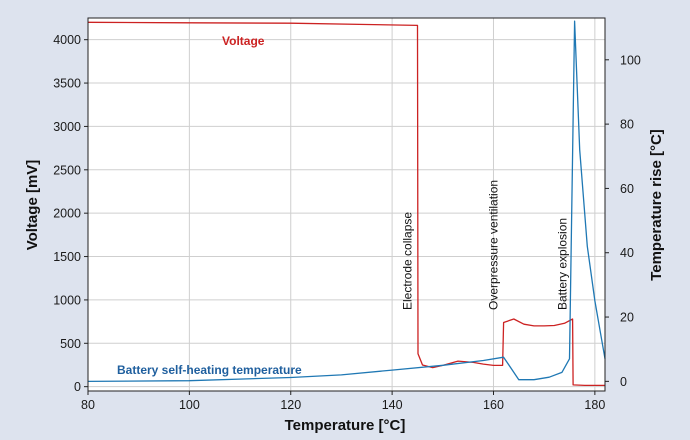 This screenshot has height=440, width=690. What do you see at coordinates (345, 425) in the screenshot?
I see `x-axis-title: Temperature [°C]` at bounding box center [345, 425].